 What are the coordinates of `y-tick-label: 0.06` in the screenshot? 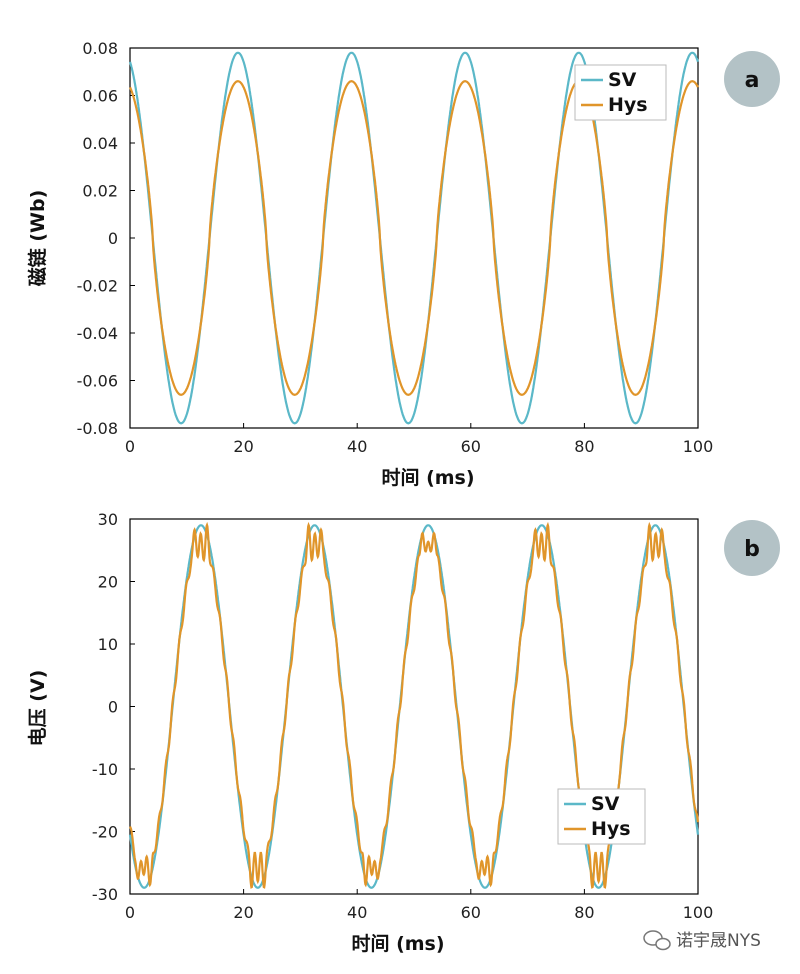 It's located at (100, 96).